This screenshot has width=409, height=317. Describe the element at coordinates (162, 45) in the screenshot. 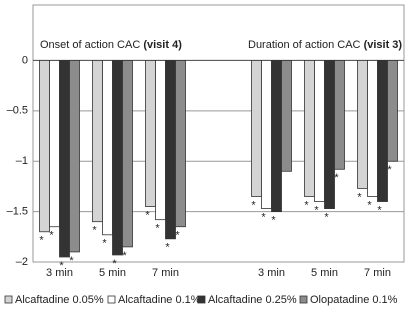

I see `annotation-bold: (visit 4)` at that location.